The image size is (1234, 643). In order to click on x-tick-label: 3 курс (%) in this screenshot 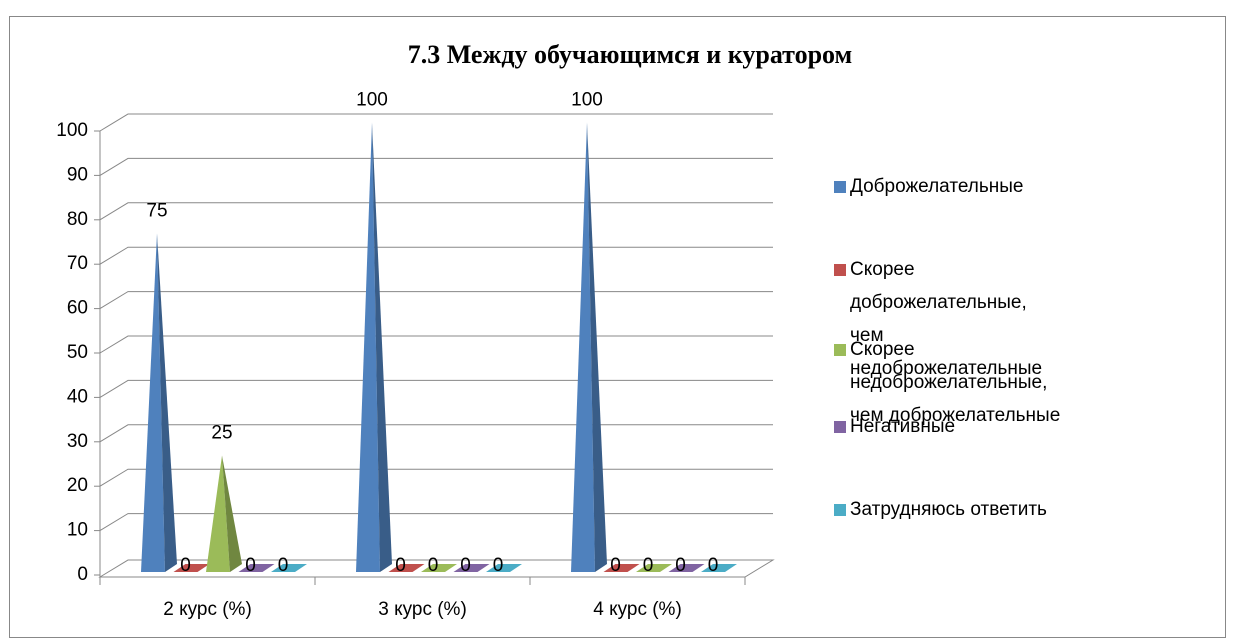, I will do `click(422, 609)`.